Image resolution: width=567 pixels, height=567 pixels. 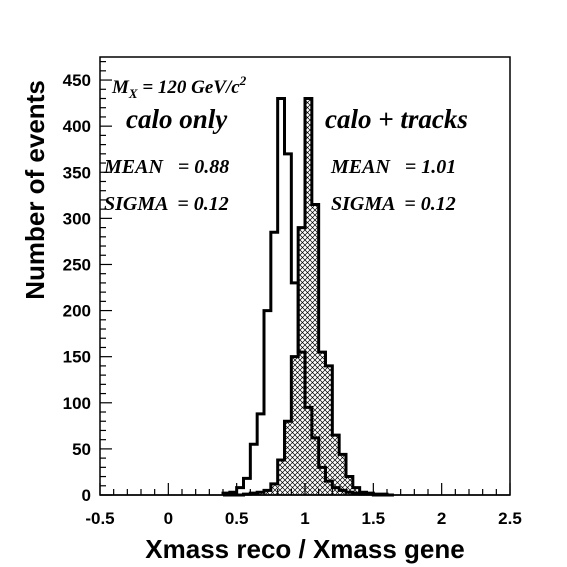 I want to click on mass-value: = 120 GeV/c, so click(x=189, y=87).